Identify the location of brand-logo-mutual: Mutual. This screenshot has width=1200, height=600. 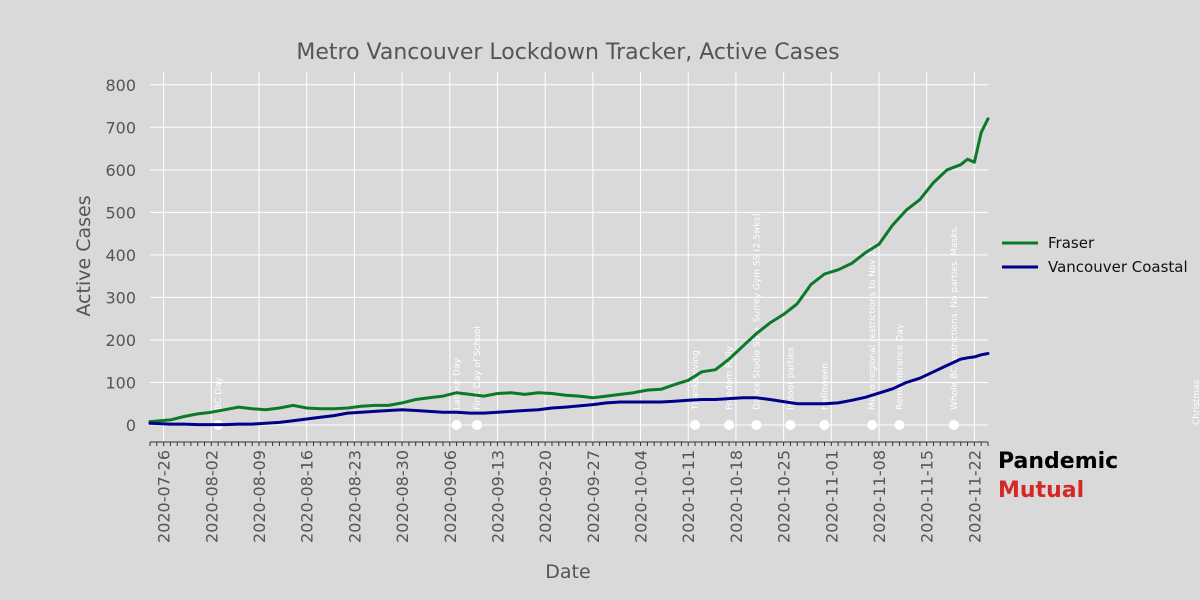
(1041, 490).